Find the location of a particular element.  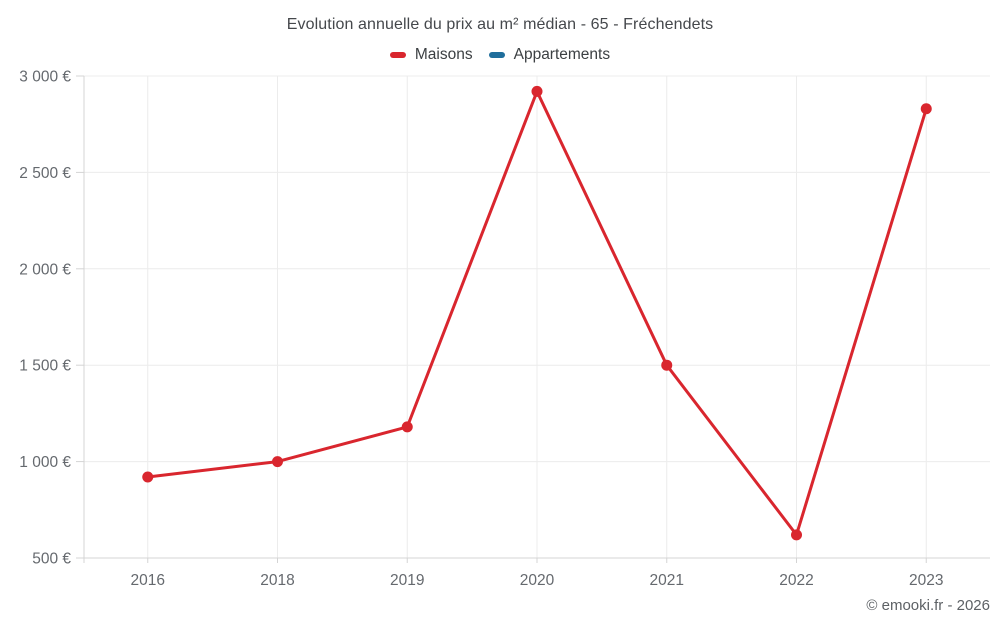

legend-item-appartements: Appartements is located at coordinates (549, 55).